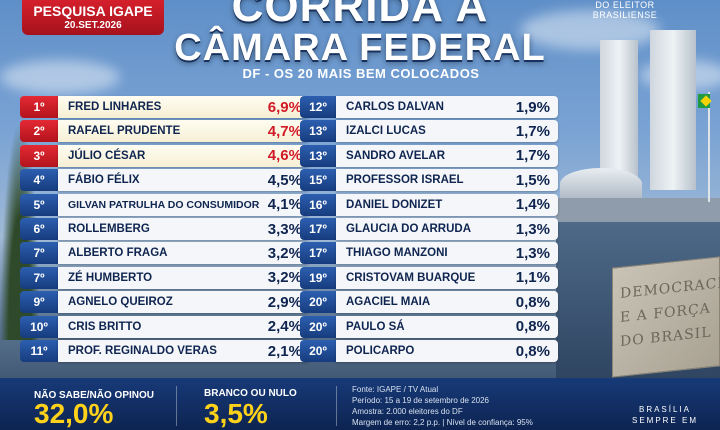 Image resolution: width=720 pixels, height=430 pixels. I want to click on rank-position: 9º, so click(39, 302).